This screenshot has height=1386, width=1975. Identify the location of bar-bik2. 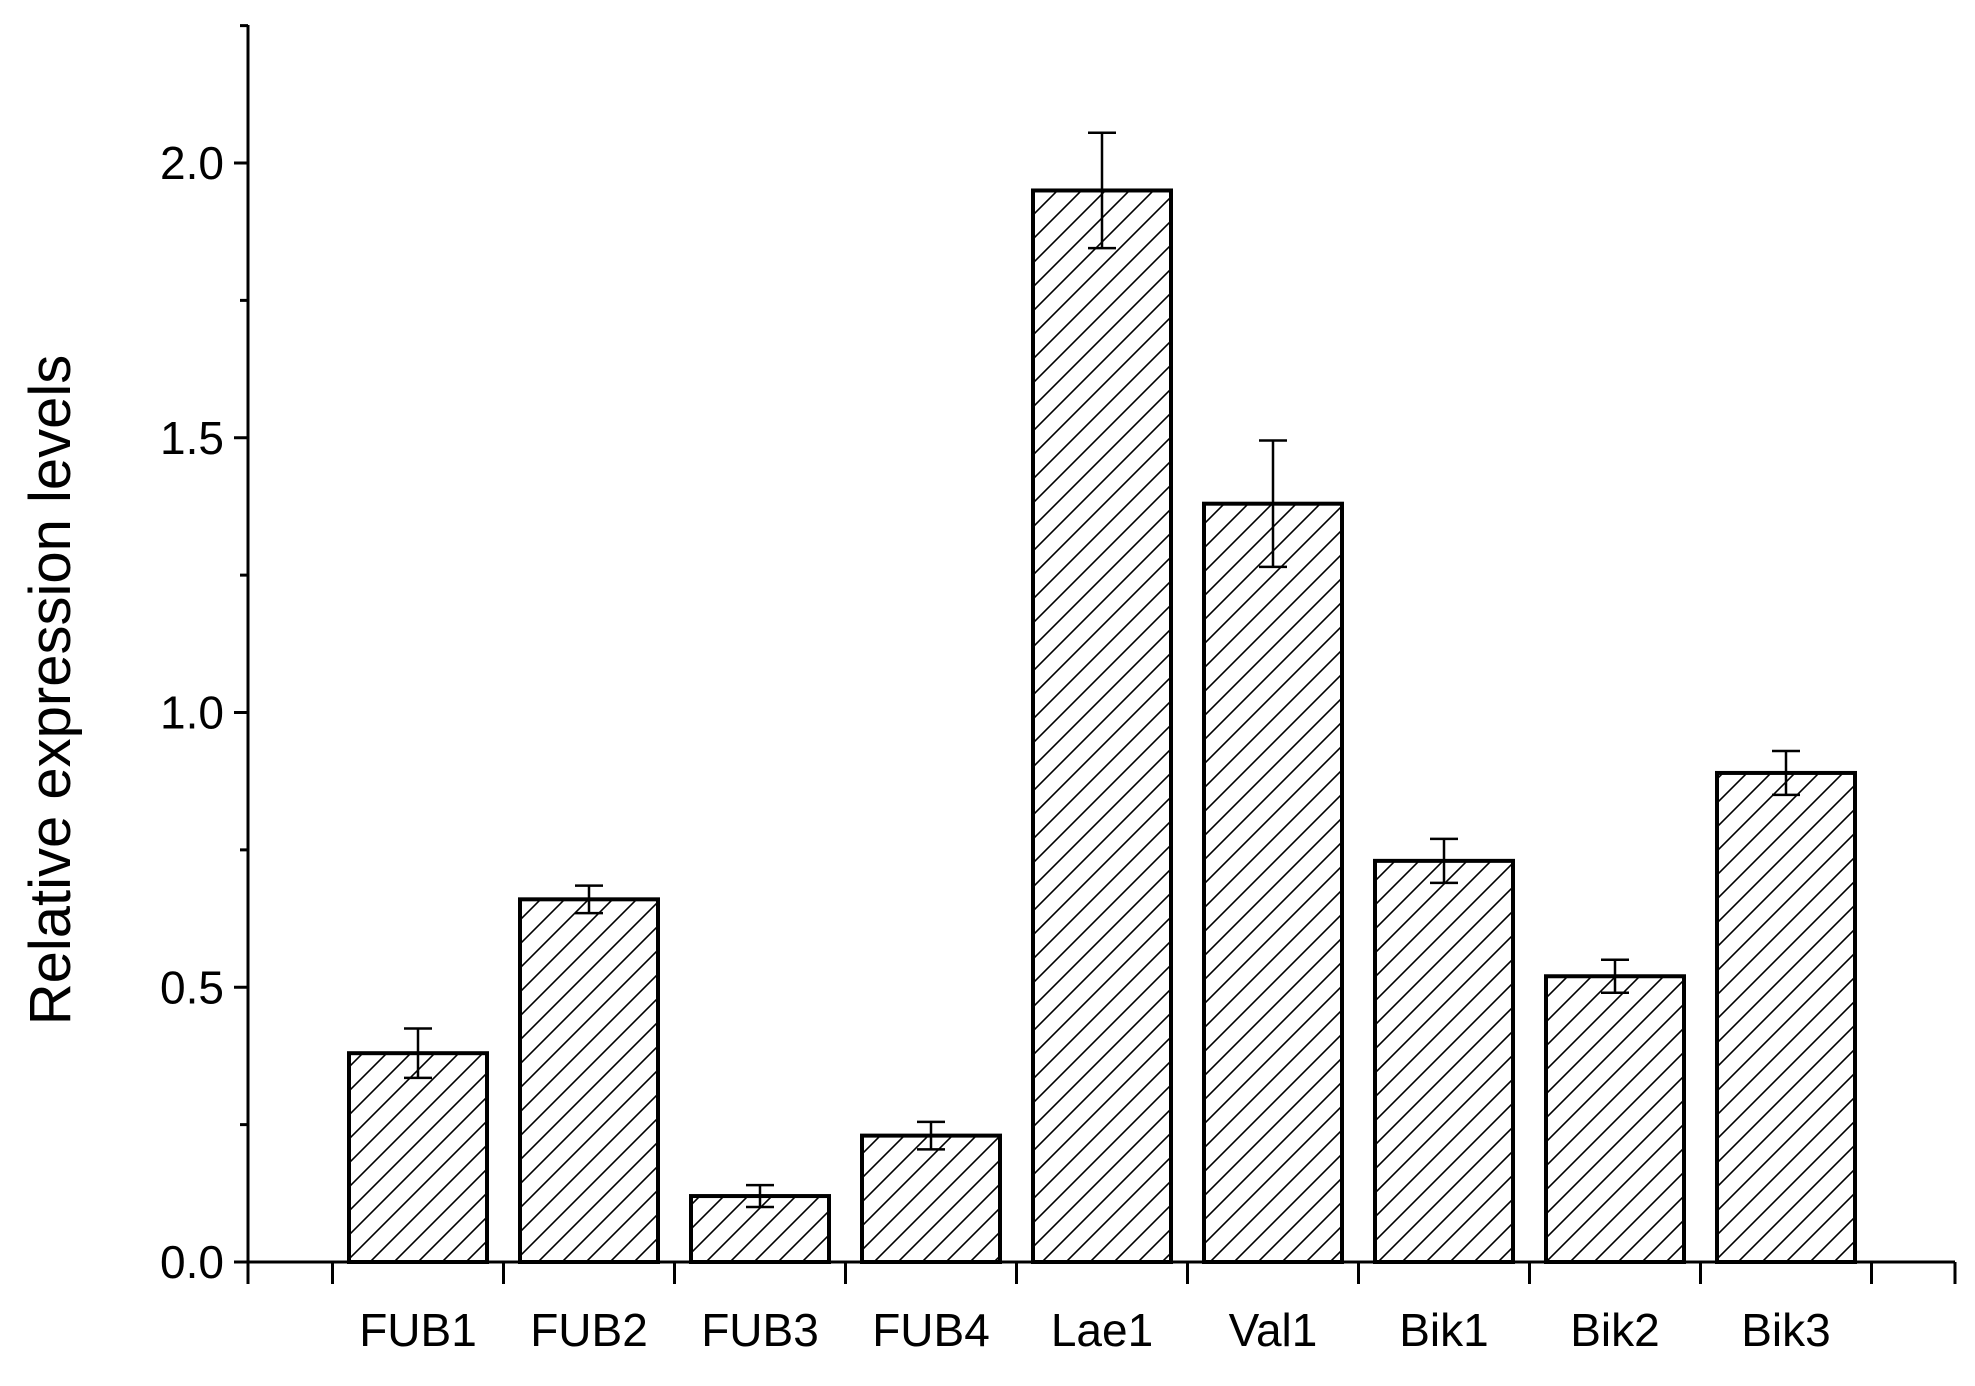
(1615, 1119).